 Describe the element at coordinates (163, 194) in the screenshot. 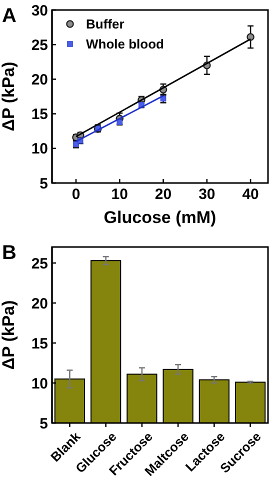

I see `x-tick-label: 20` at that location.